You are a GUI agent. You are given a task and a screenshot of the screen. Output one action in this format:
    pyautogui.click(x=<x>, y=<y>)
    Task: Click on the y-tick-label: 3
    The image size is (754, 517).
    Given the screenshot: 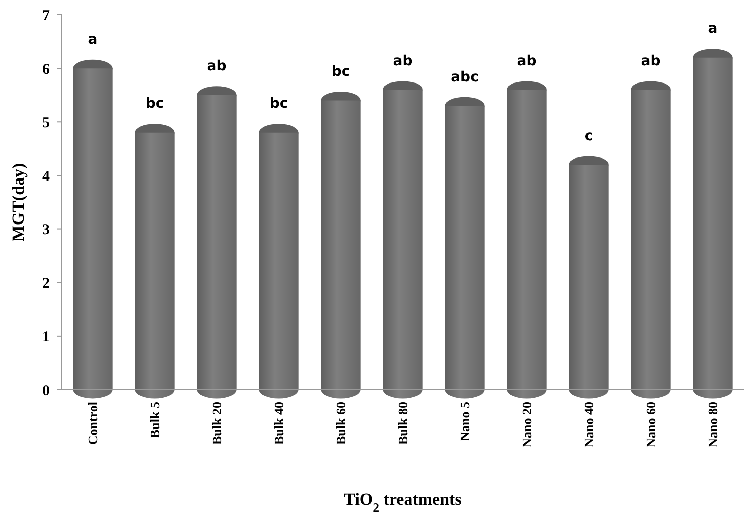 What is the action you would take?
    pyautogui.click(x=46, y=230)
    